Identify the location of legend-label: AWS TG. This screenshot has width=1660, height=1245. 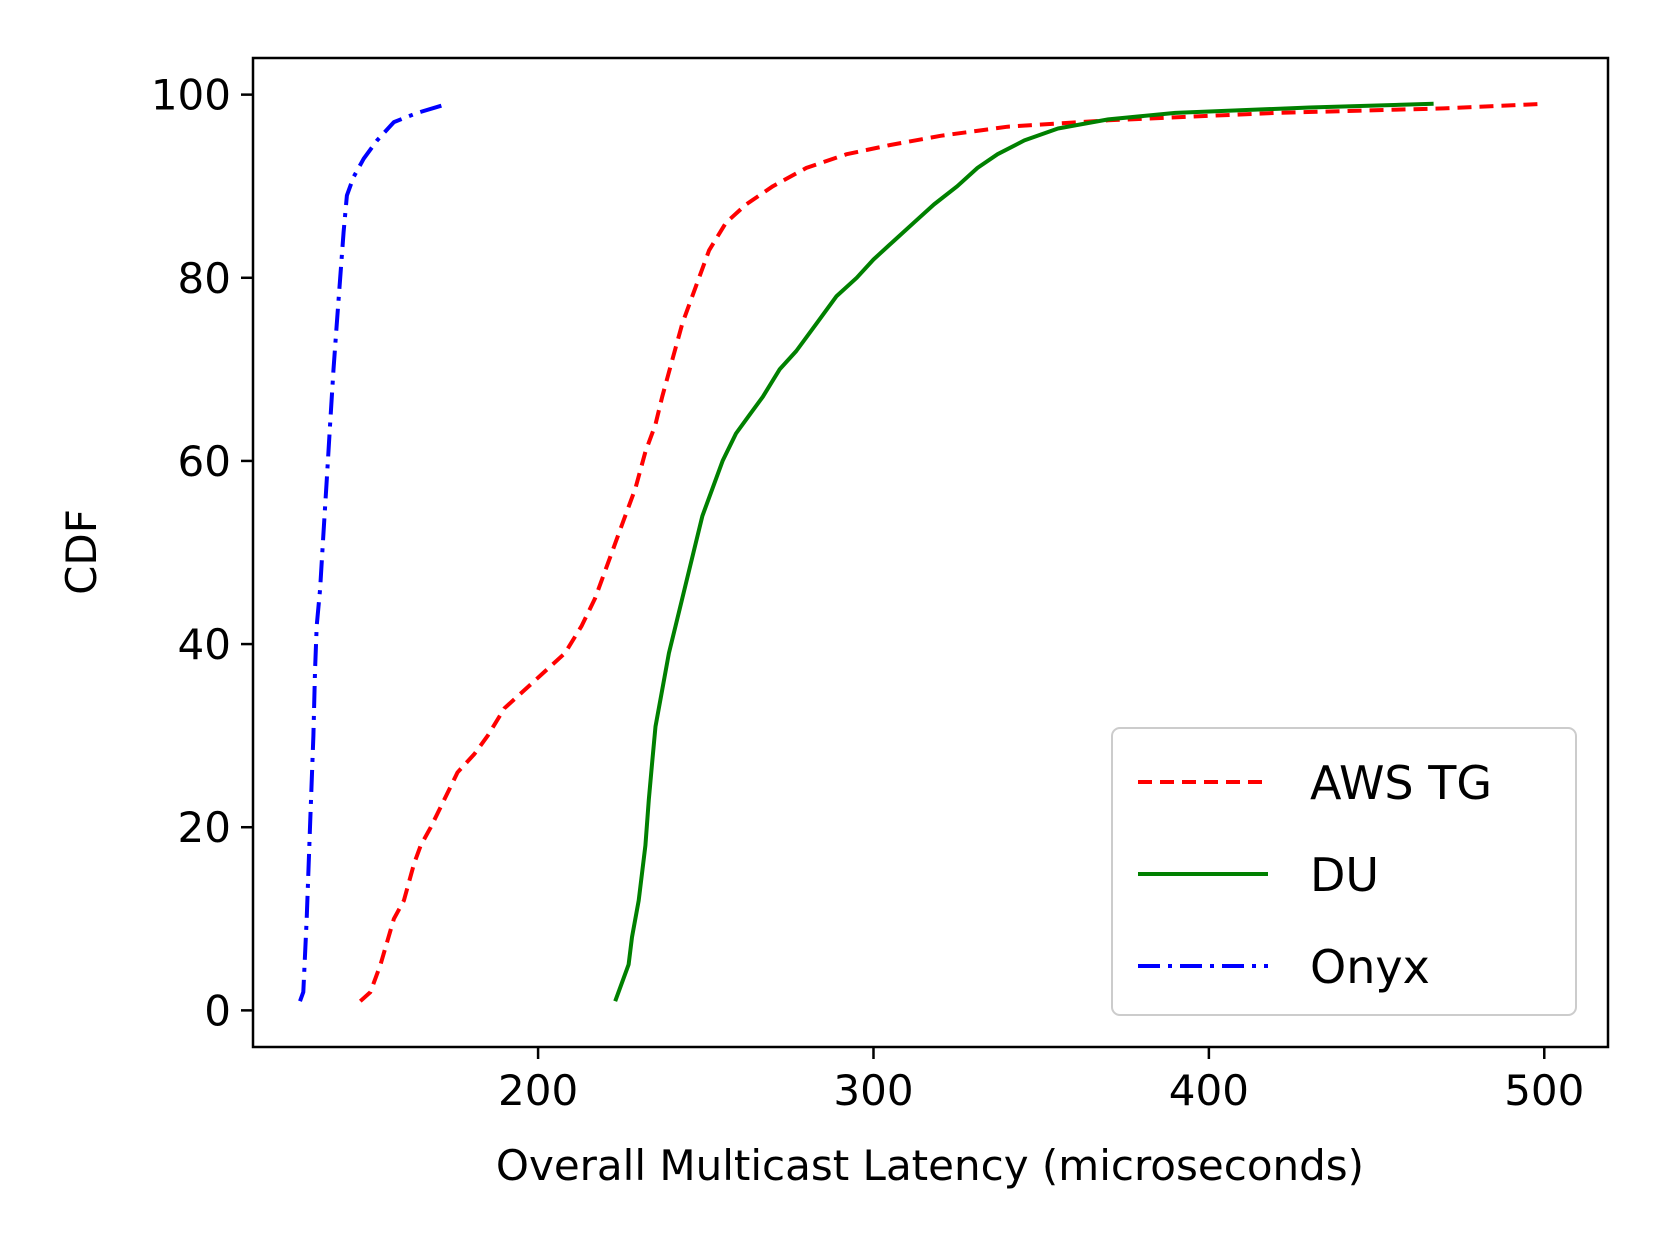
(1401, 783).